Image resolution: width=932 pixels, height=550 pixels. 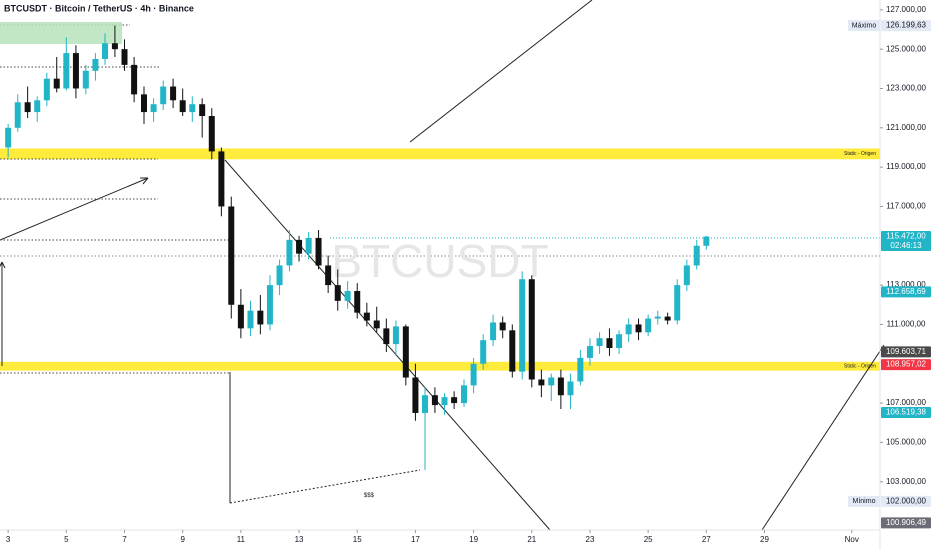 I want to click on price-label-sub: 02:46:13, so click(x=906, y=245).